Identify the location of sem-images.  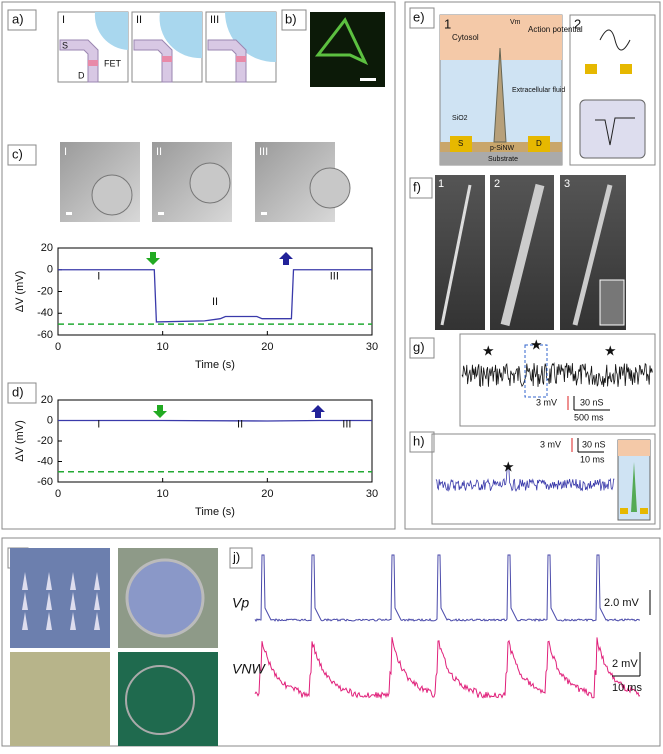
(530, 252).